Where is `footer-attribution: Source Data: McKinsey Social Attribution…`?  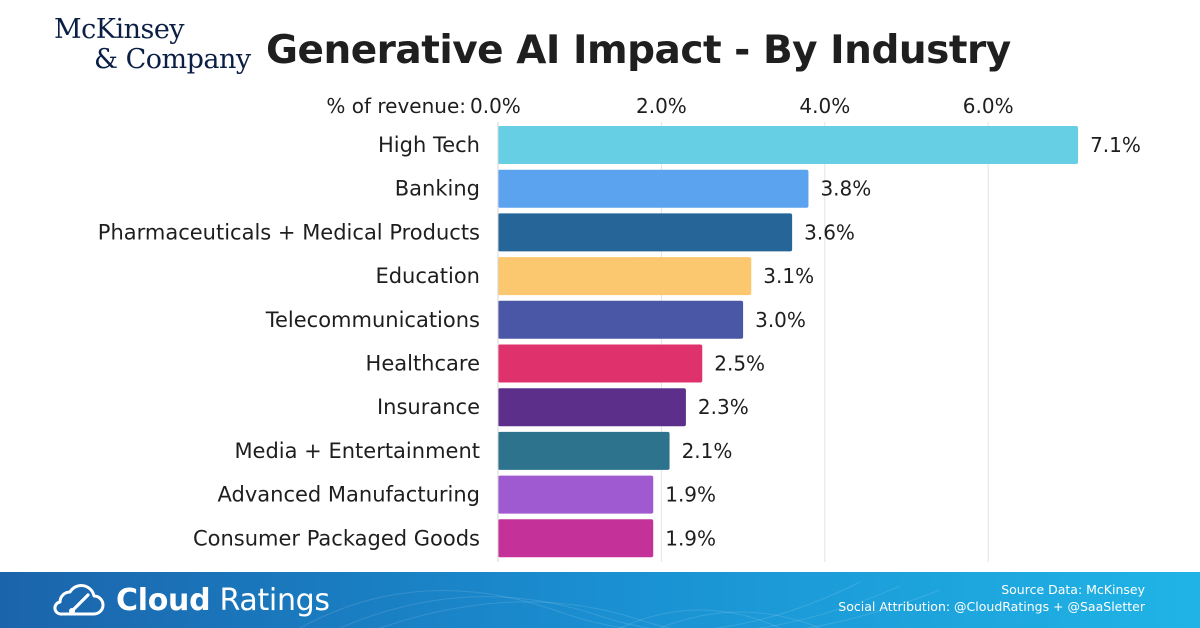 footer-attribution: Source Data: McKinsey Social Attribution… is located at coordinates (991, 598).